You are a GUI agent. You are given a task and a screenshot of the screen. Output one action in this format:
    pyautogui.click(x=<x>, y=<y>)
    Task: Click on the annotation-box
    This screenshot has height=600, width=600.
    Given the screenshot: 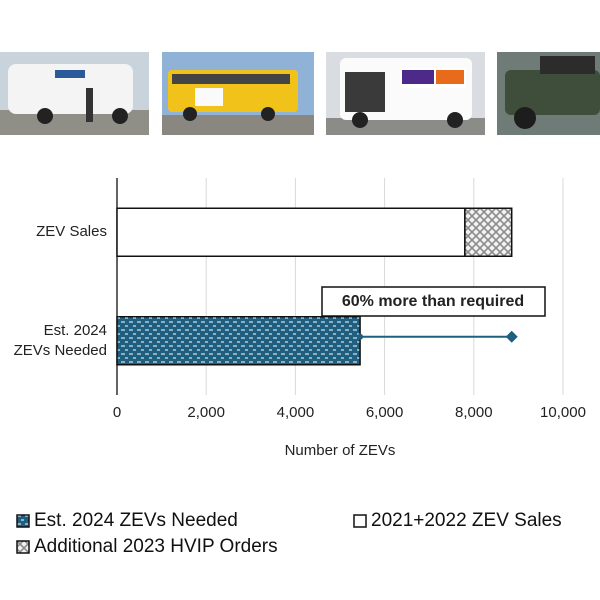 What is the action you would take?
    pyautogui.click(x=433, y=301)
    